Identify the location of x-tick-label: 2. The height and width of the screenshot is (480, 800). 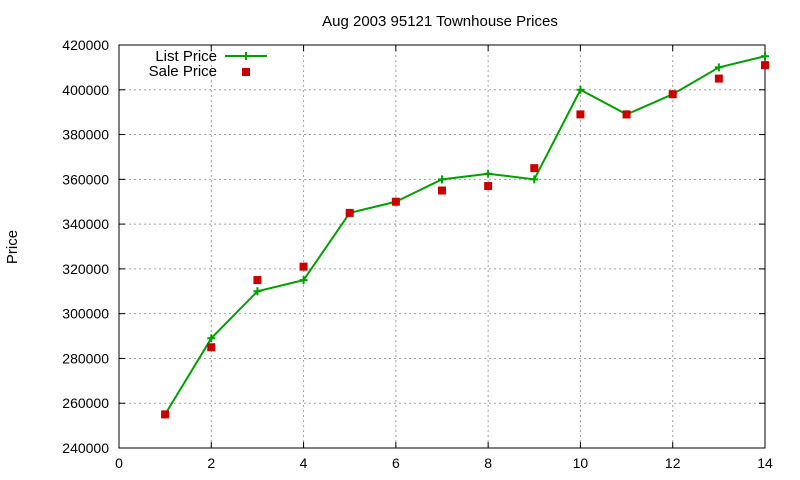
(211, 463).